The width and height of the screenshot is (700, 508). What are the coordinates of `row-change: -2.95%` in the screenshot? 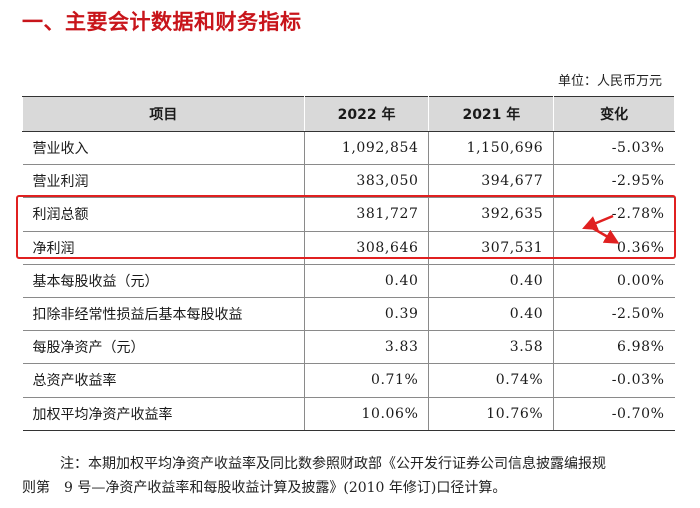 It's located at (614, 181).